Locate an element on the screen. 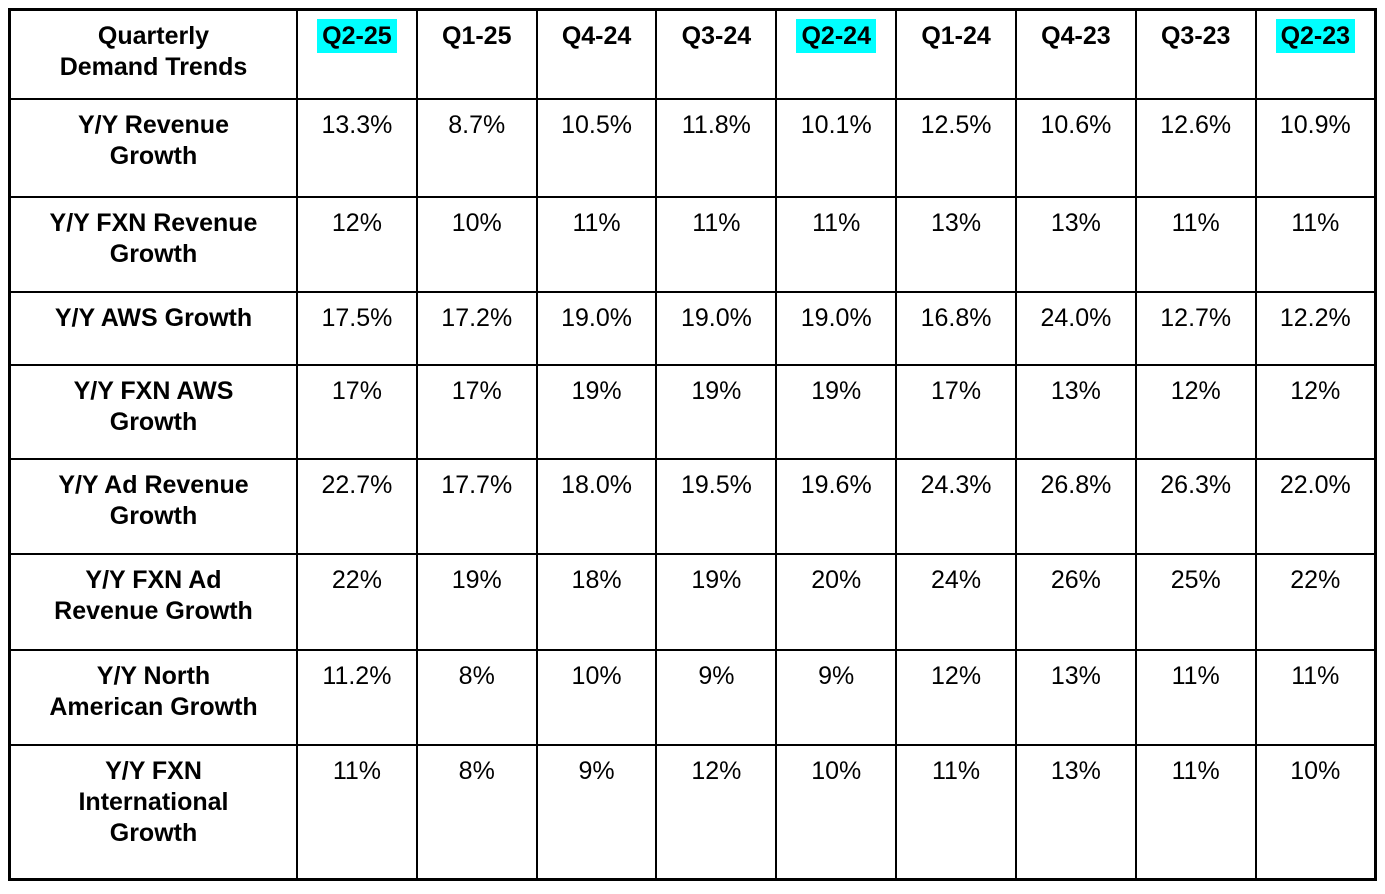 This screenshot has width=1385, height=894. cell-y-y-fxn-international-growth-q2-23: 10% is located at coordinates (1315, 812).